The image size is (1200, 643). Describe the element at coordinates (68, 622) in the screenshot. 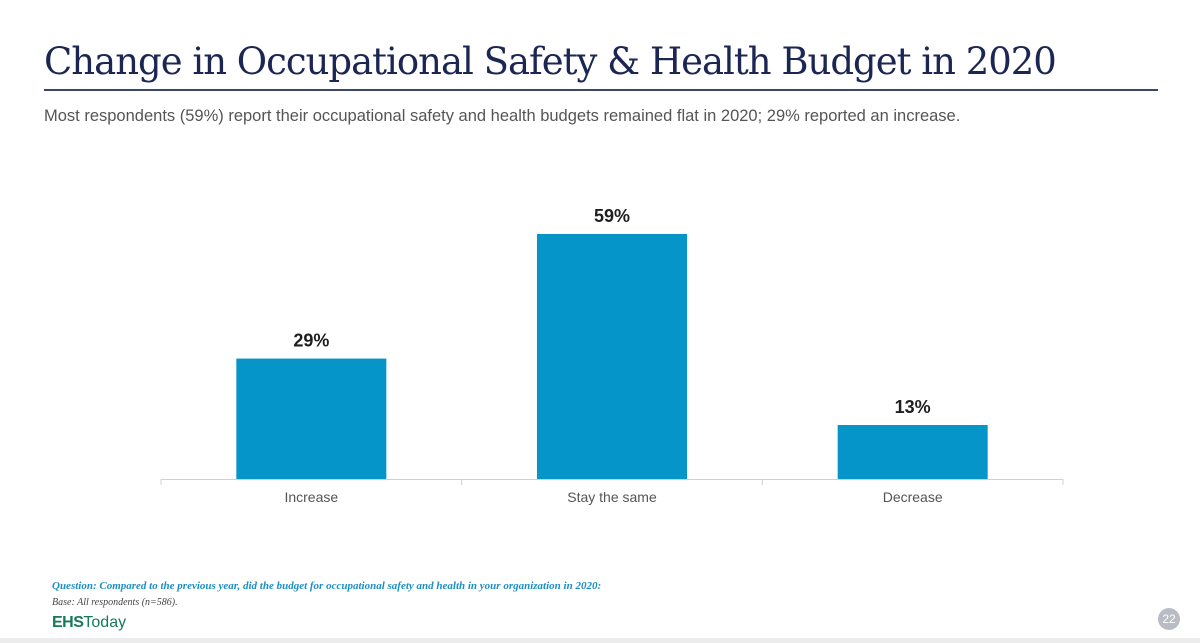

I see `logo-bold: EHS` at that location.